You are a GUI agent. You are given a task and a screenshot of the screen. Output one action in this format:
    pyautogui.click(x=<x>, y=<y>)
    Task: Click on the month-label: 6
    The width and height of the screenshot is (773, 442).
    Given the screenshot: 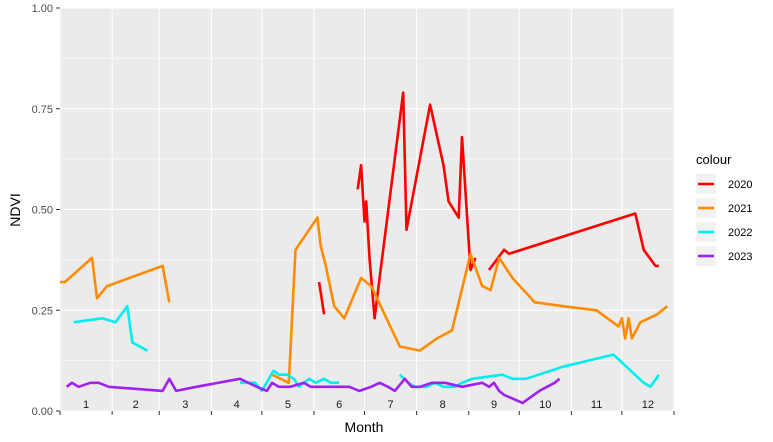 What is the action you would take?
    pyautogui.click(x=339, y=405)
    